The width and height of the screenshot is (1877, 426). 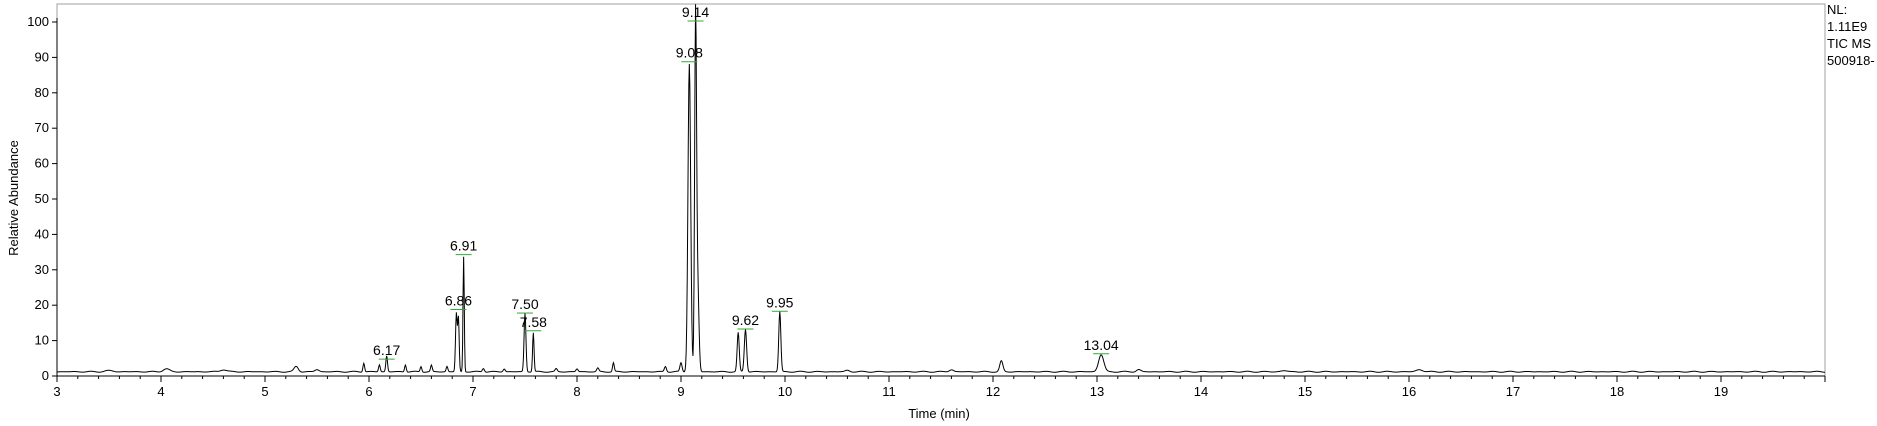 What do you see at coordinates (386, 350) in the screenshot?
I see `peak-label: 6.17` at bounding box center [386, 350].